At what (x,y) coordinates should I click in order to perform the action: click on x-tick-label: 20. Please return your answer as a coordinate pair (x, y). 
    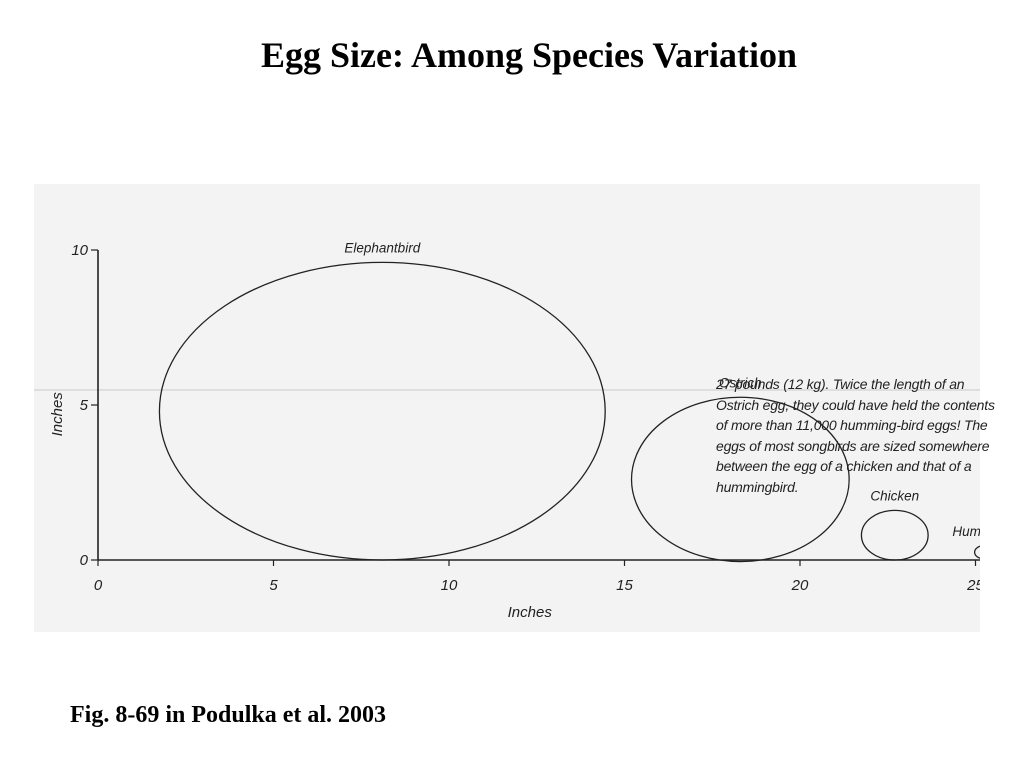
    Looking at the image, I should click on (800, 585).